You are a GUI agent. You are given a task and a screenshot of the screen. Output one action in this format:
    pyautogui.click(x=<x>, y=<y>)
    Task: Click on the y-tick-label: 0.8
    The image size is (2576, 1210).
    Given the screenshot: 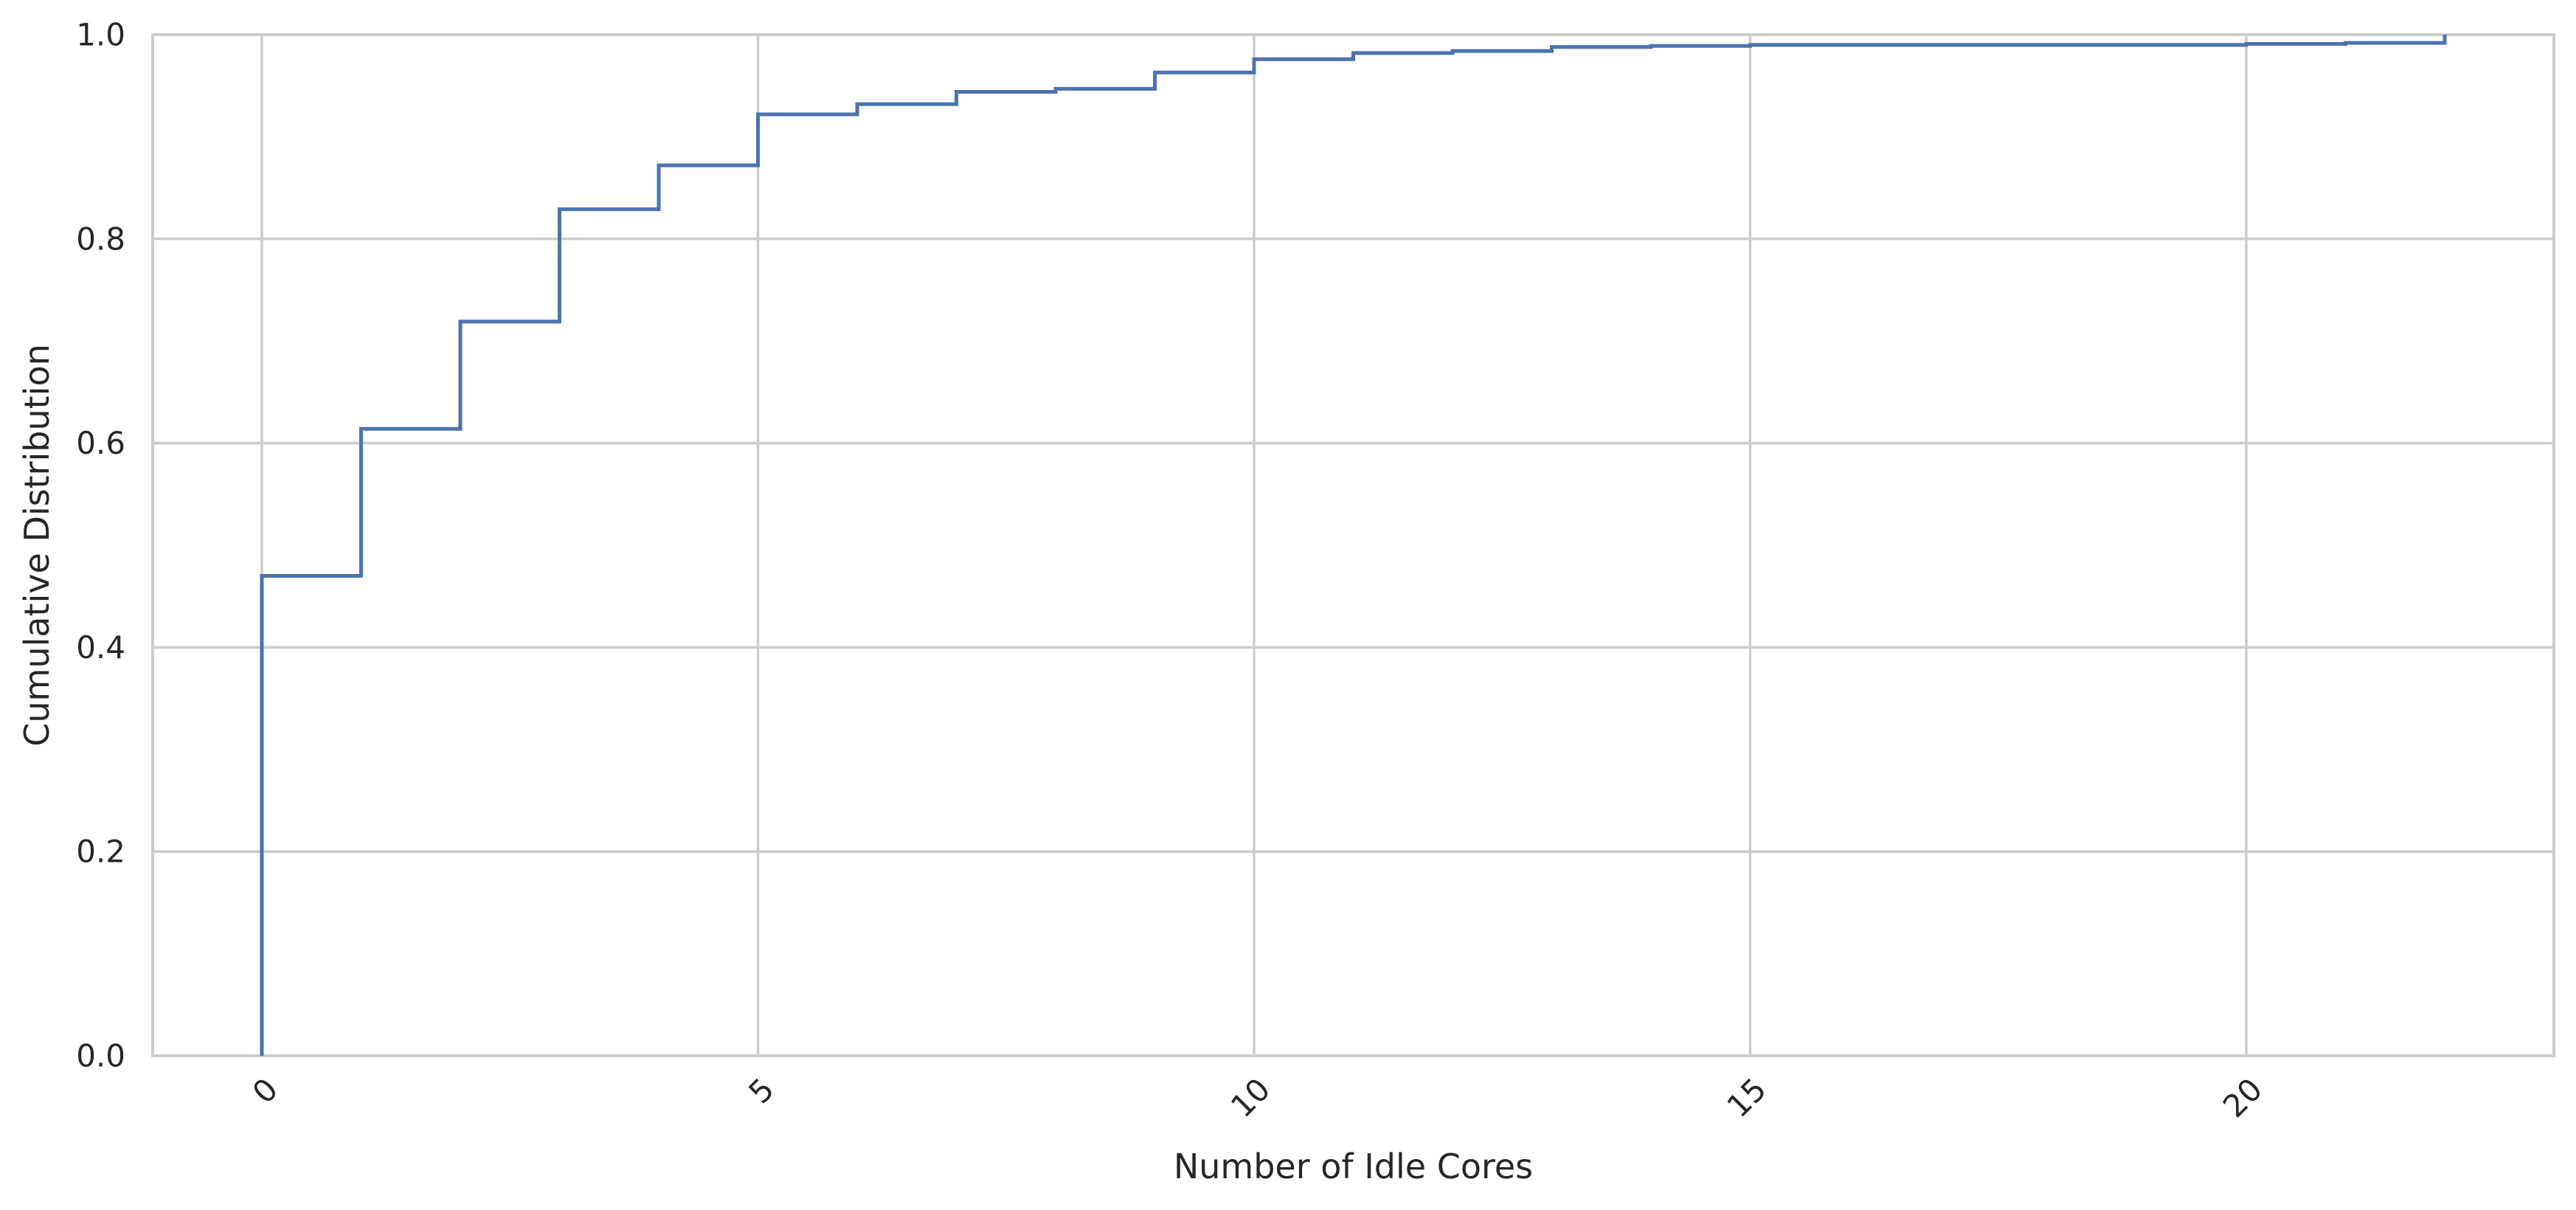 What is the action you would take?
    pyautogui.click(x=101, y=239)
    